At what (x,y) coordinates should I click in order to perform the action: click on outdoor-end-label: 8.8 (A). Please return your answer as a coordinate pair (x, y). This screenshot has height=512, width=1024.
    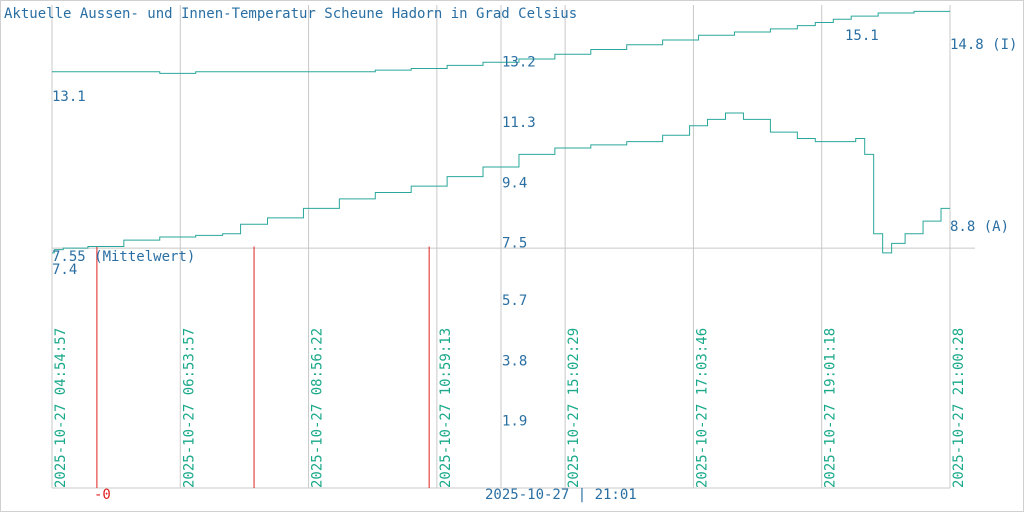
    Looking at the image, I should click on (979, 227).